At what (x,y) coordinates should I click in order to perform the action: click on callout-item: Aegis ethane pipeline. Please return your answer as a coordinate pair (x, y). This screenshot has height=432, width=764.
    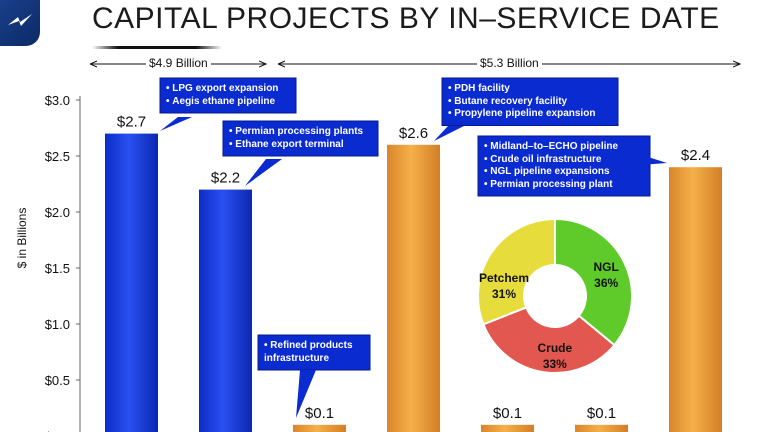
    Looking at the image, I should click on (222, 102).